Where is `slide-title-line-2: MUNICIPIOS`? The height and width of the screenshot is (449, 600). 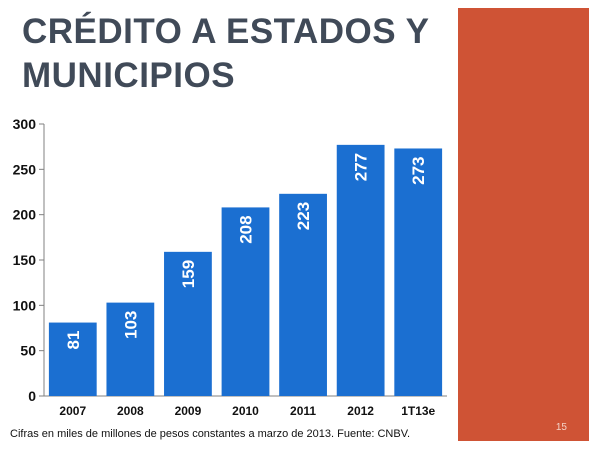
slide-title-line-2: MUNICIPIOS is located at coordinates (129, 75).